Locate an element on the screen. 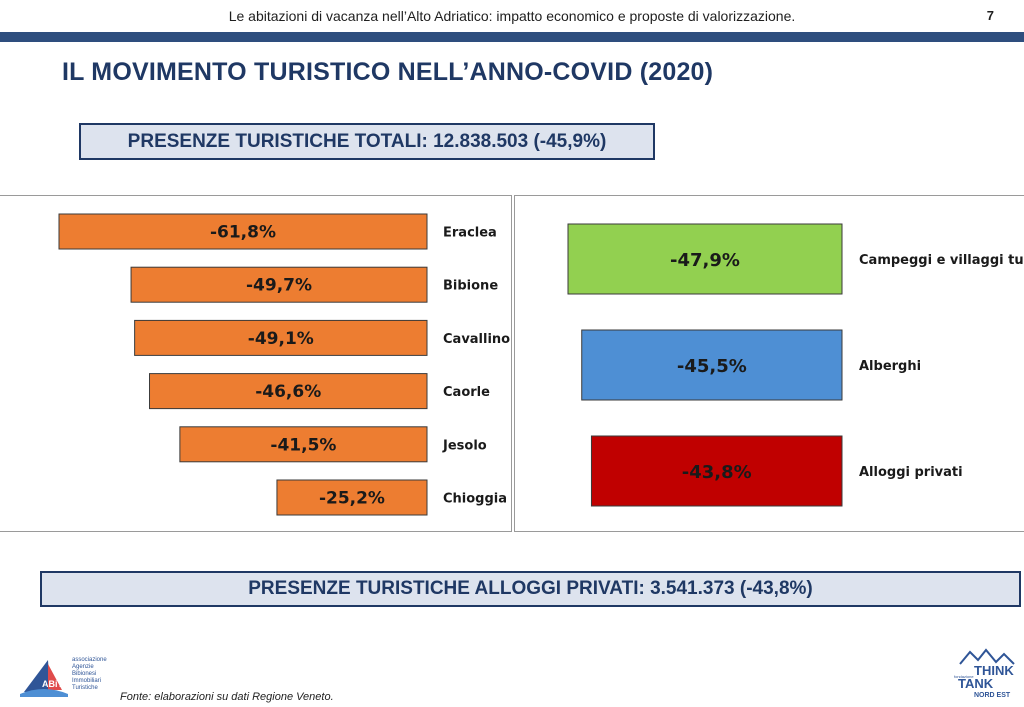 This screenshot has width=1024, height=707. bar-cavallino is located at coordinates (281, 337).